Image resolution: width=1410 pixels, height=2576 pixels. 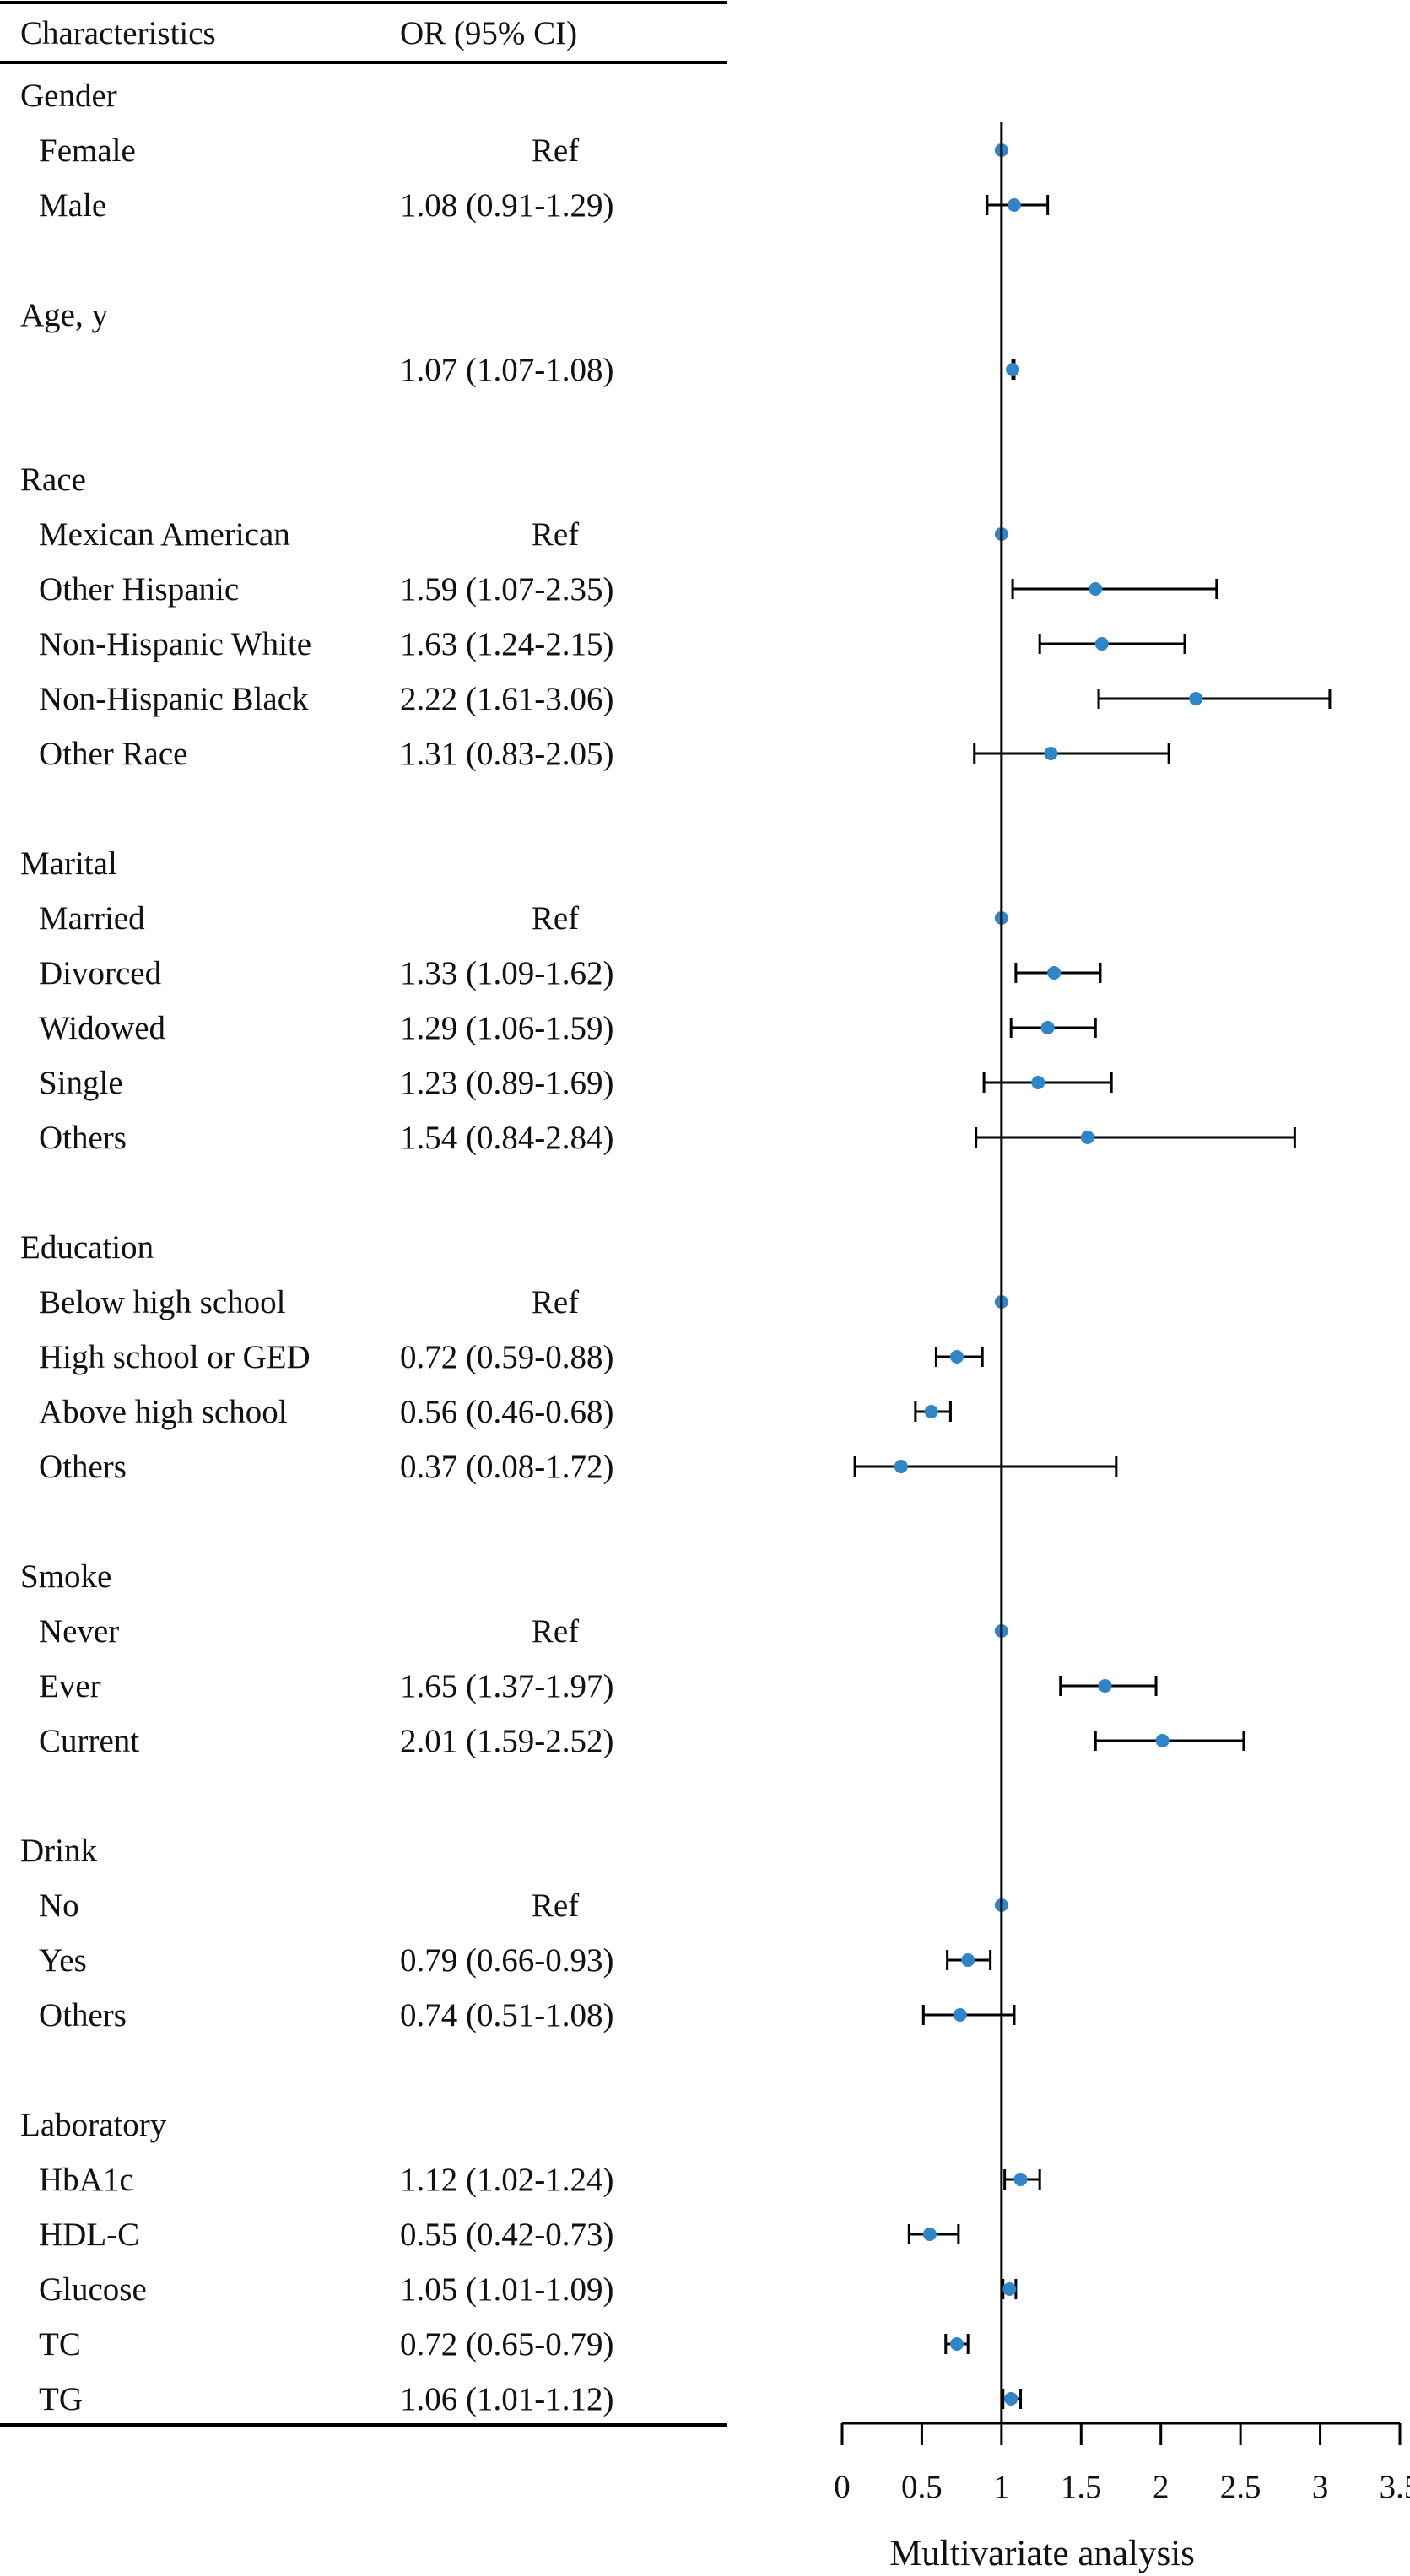 What do you see at coordinates (506, 2399) in the screenshot?
I see `or-ci-text: 1.06 (1.01-1.12)` at bounding box center [506, 2399].